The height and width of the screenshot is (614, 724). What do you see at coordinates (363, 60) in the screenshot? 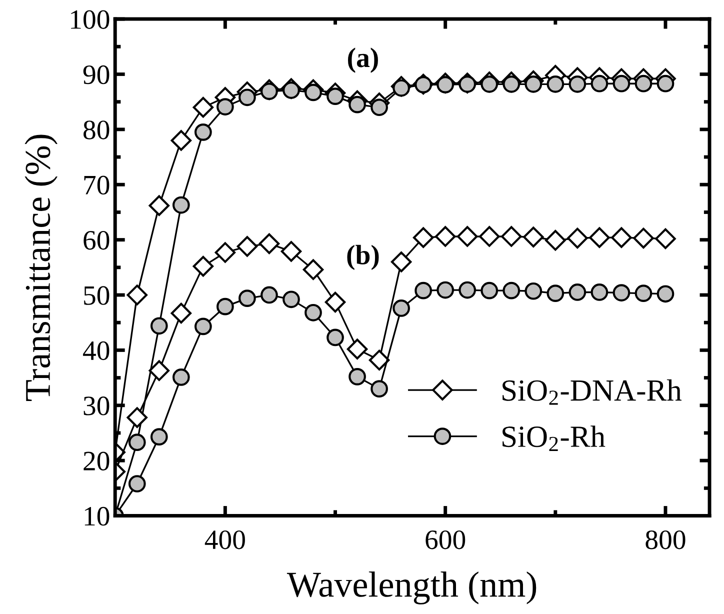
I see `annotation: (a)` at bounding box center [363, 60].